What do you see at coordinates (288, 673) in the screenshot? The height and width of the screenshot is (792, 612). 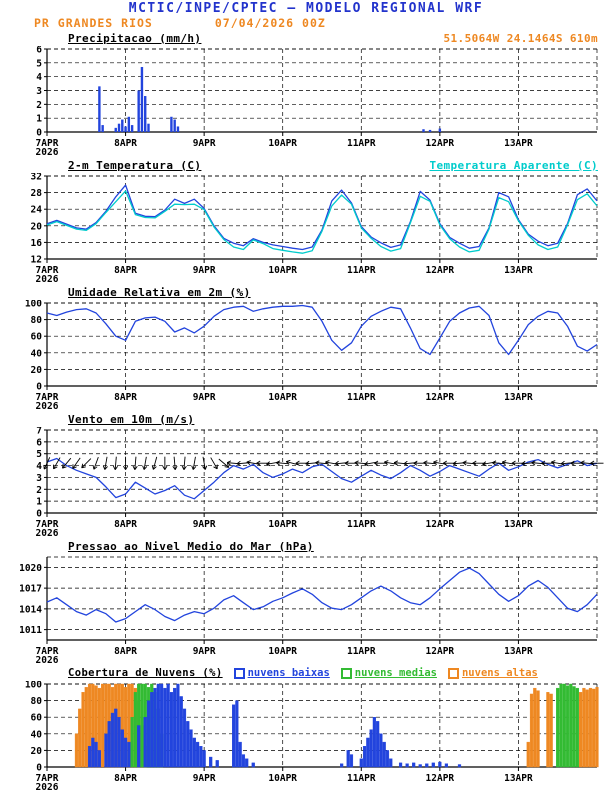 I see `nuvens-baixas-label: nuvens baixas` at bounding box center [288, 673].